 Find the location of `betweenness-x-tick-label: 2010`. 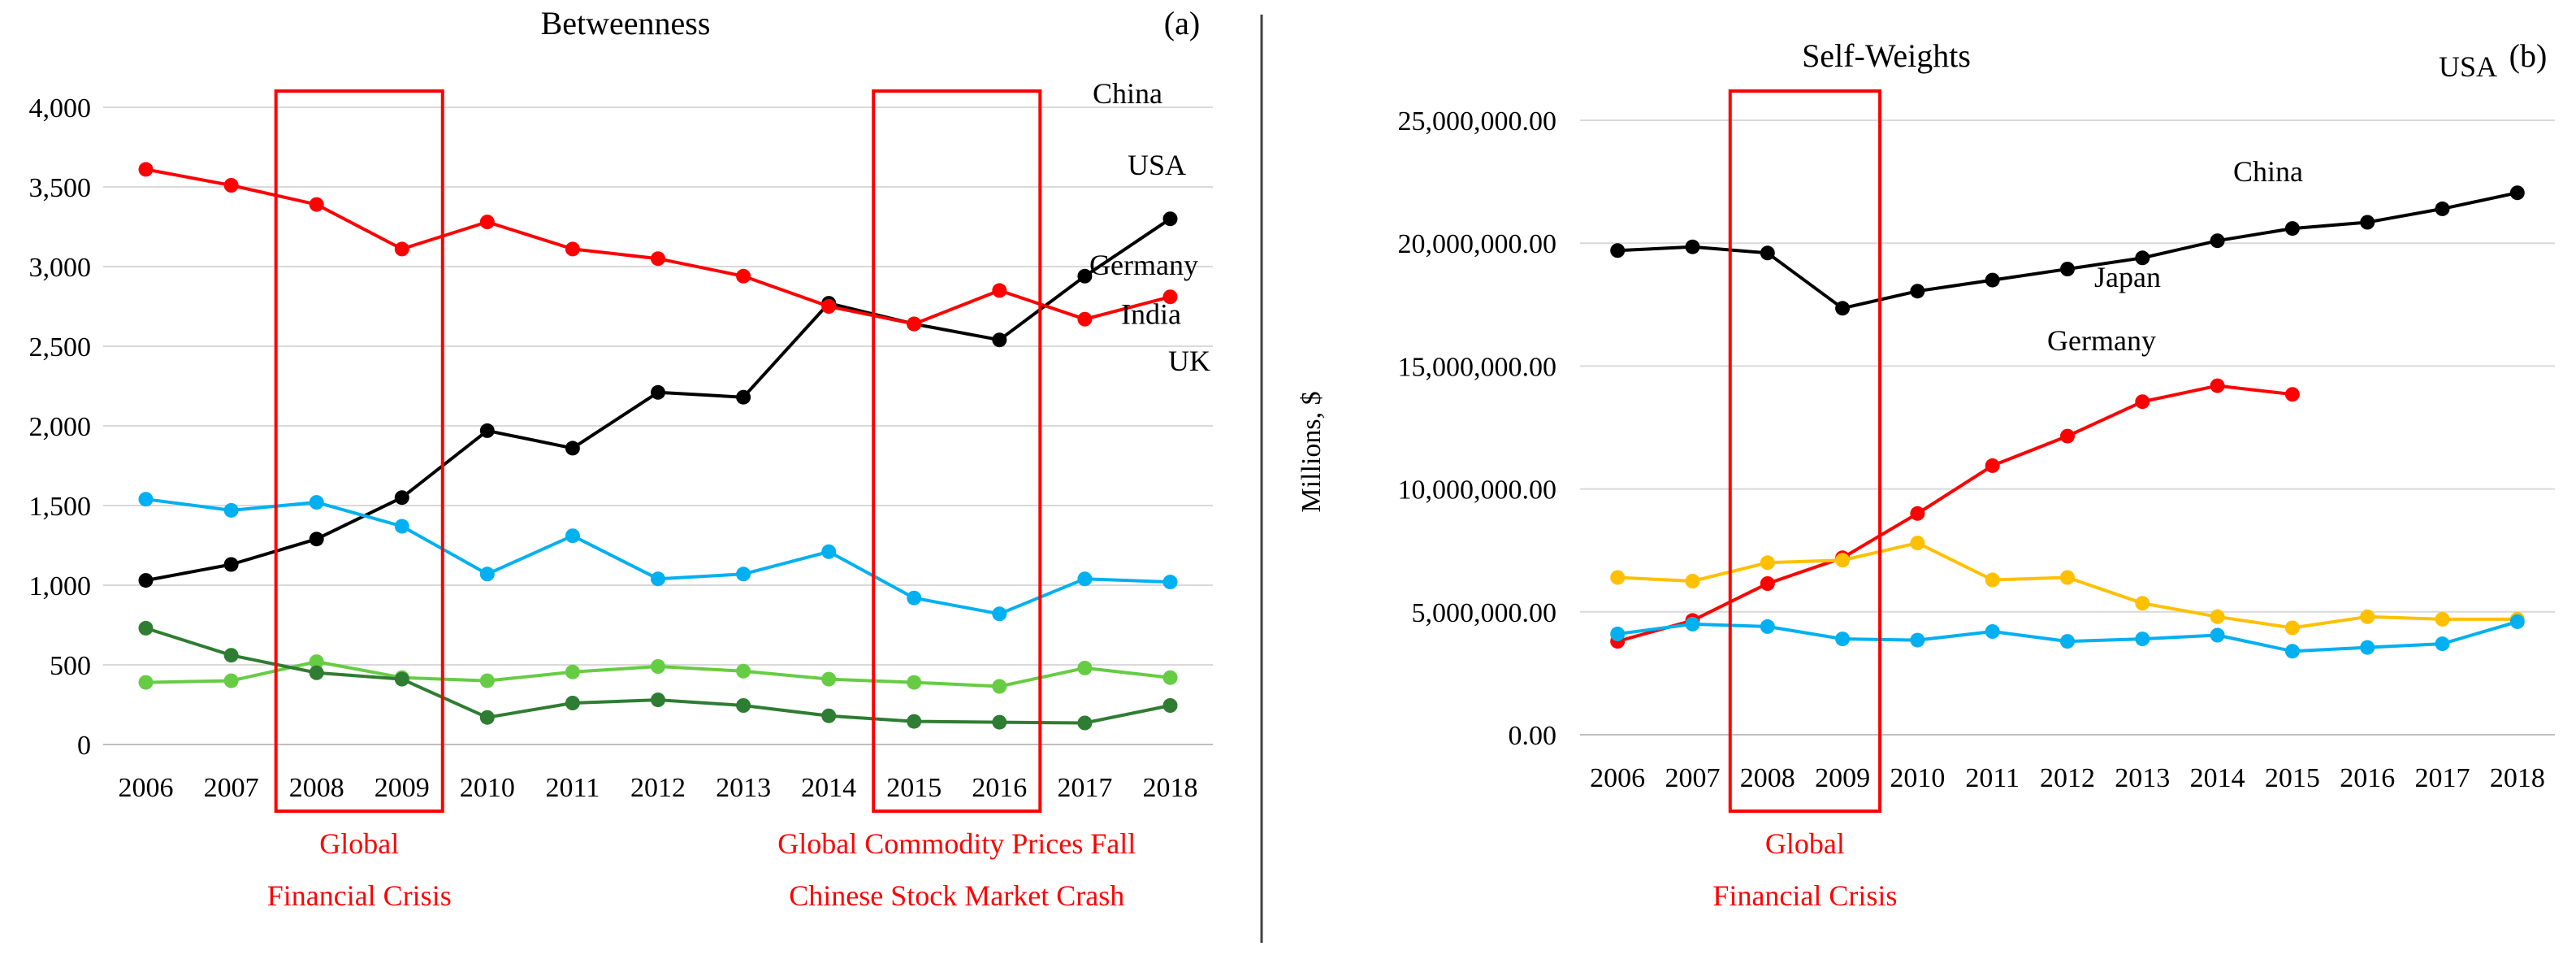

betweenness-x-tick-label: 2010 is located at coordinates (487, 788).